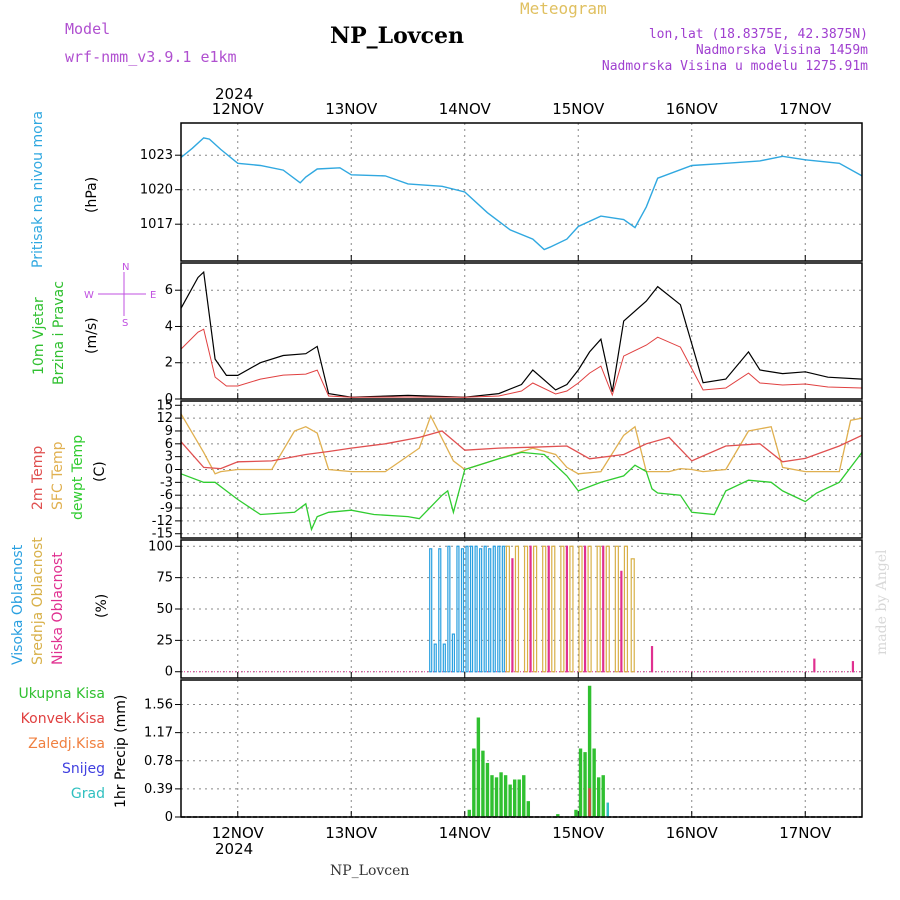 Image resolution: width=900 pixels, height=900 pixels. What do you see at coordinates (164, 640) in the screenshot?
I see `y-tick-label: 25` at bounding box center [164, 640].